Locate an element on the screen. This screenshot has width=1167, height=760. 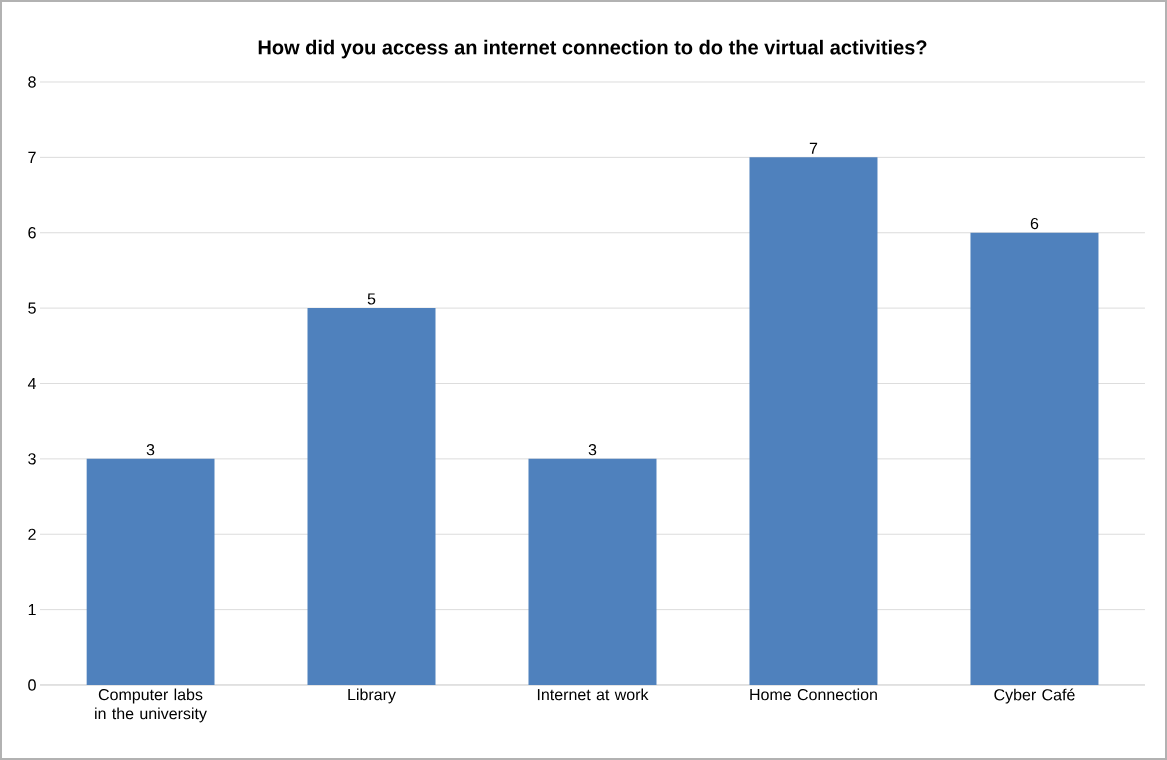
y-tick-label: 4 is located at coordinates (31, 383).